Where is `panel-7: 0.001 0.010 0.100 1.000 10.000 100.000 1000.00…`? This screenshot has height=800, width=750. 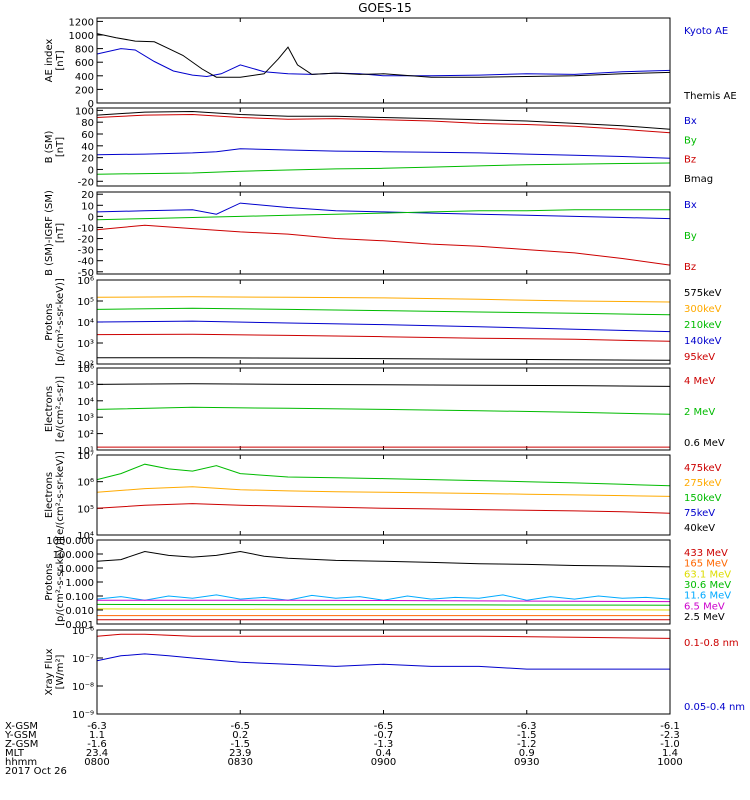 panel-7: 0.001 0.010 0.100 1.000 10.000 100.000 1000.00… is located at coordinates (387, 583).